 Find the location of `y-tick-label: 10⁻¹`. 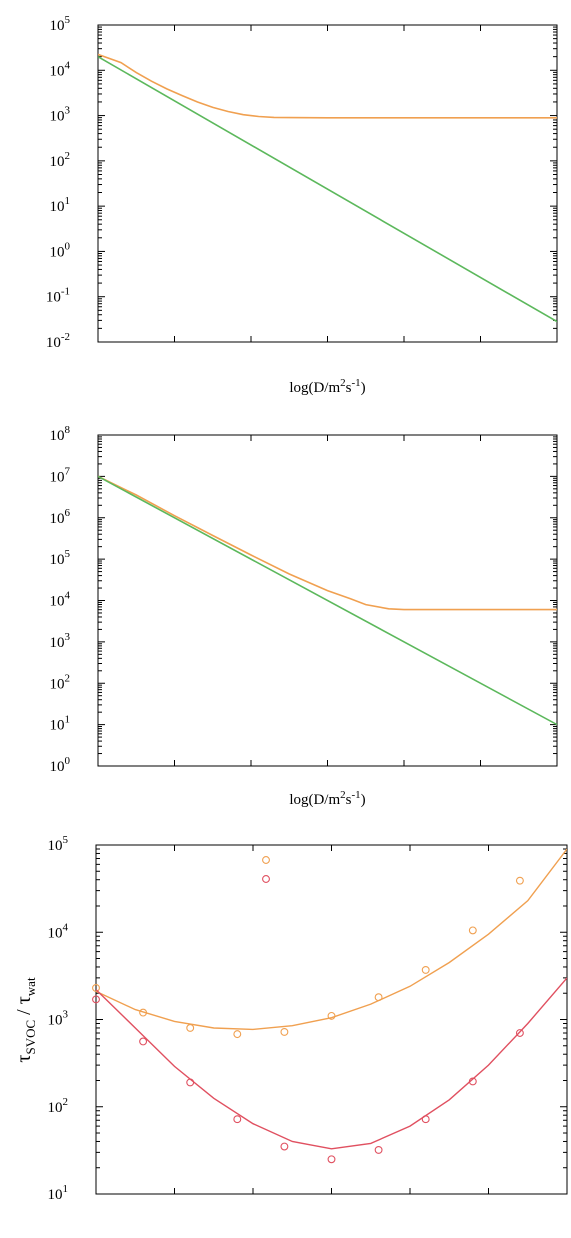

y-tick-label: 10⁻¹ is located at coordinates (58, 296).